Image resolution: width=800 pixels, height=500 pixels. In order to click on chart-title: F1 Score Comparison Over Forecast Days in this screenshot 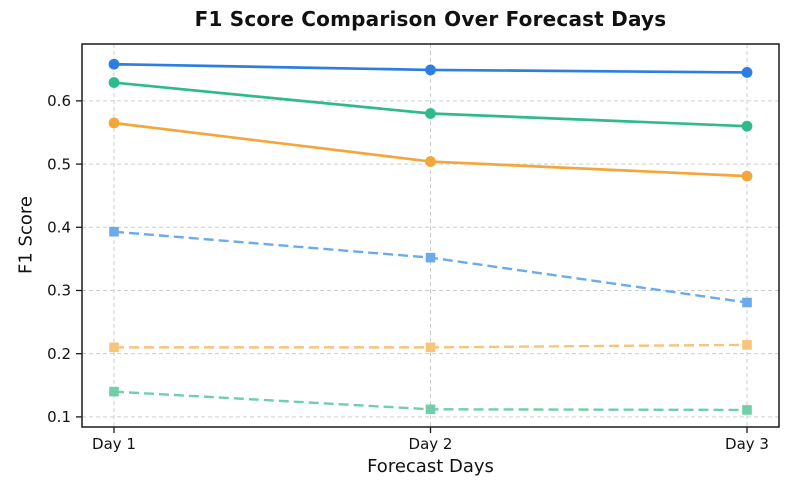, I will do `click(430, 19)`.